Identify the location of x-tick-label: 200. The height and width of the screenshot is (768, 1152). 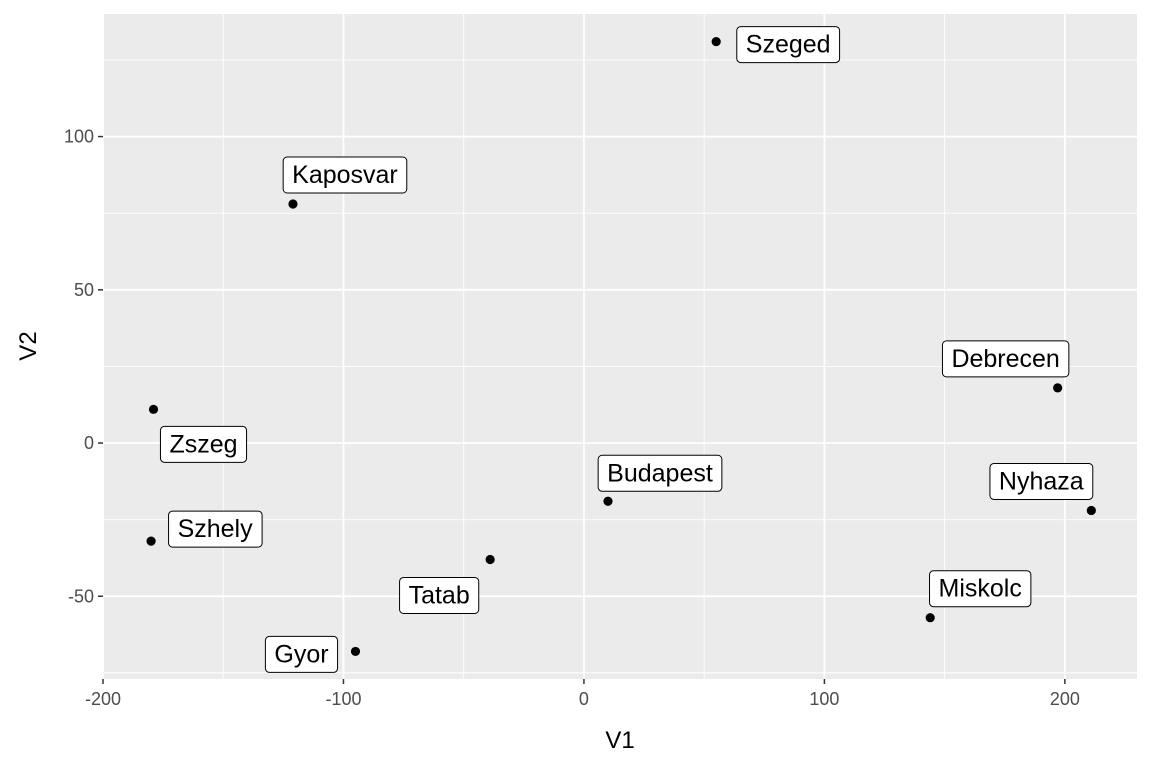
(1065, 699).